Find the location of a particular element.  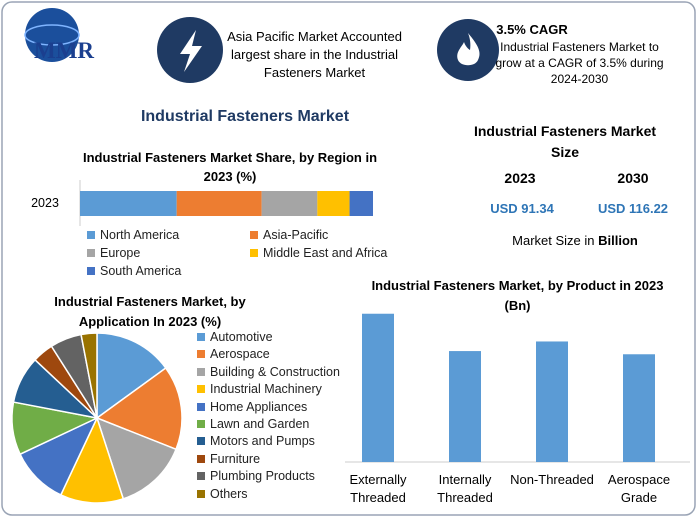

legend-label: Others is located at coordinates (229, 493).